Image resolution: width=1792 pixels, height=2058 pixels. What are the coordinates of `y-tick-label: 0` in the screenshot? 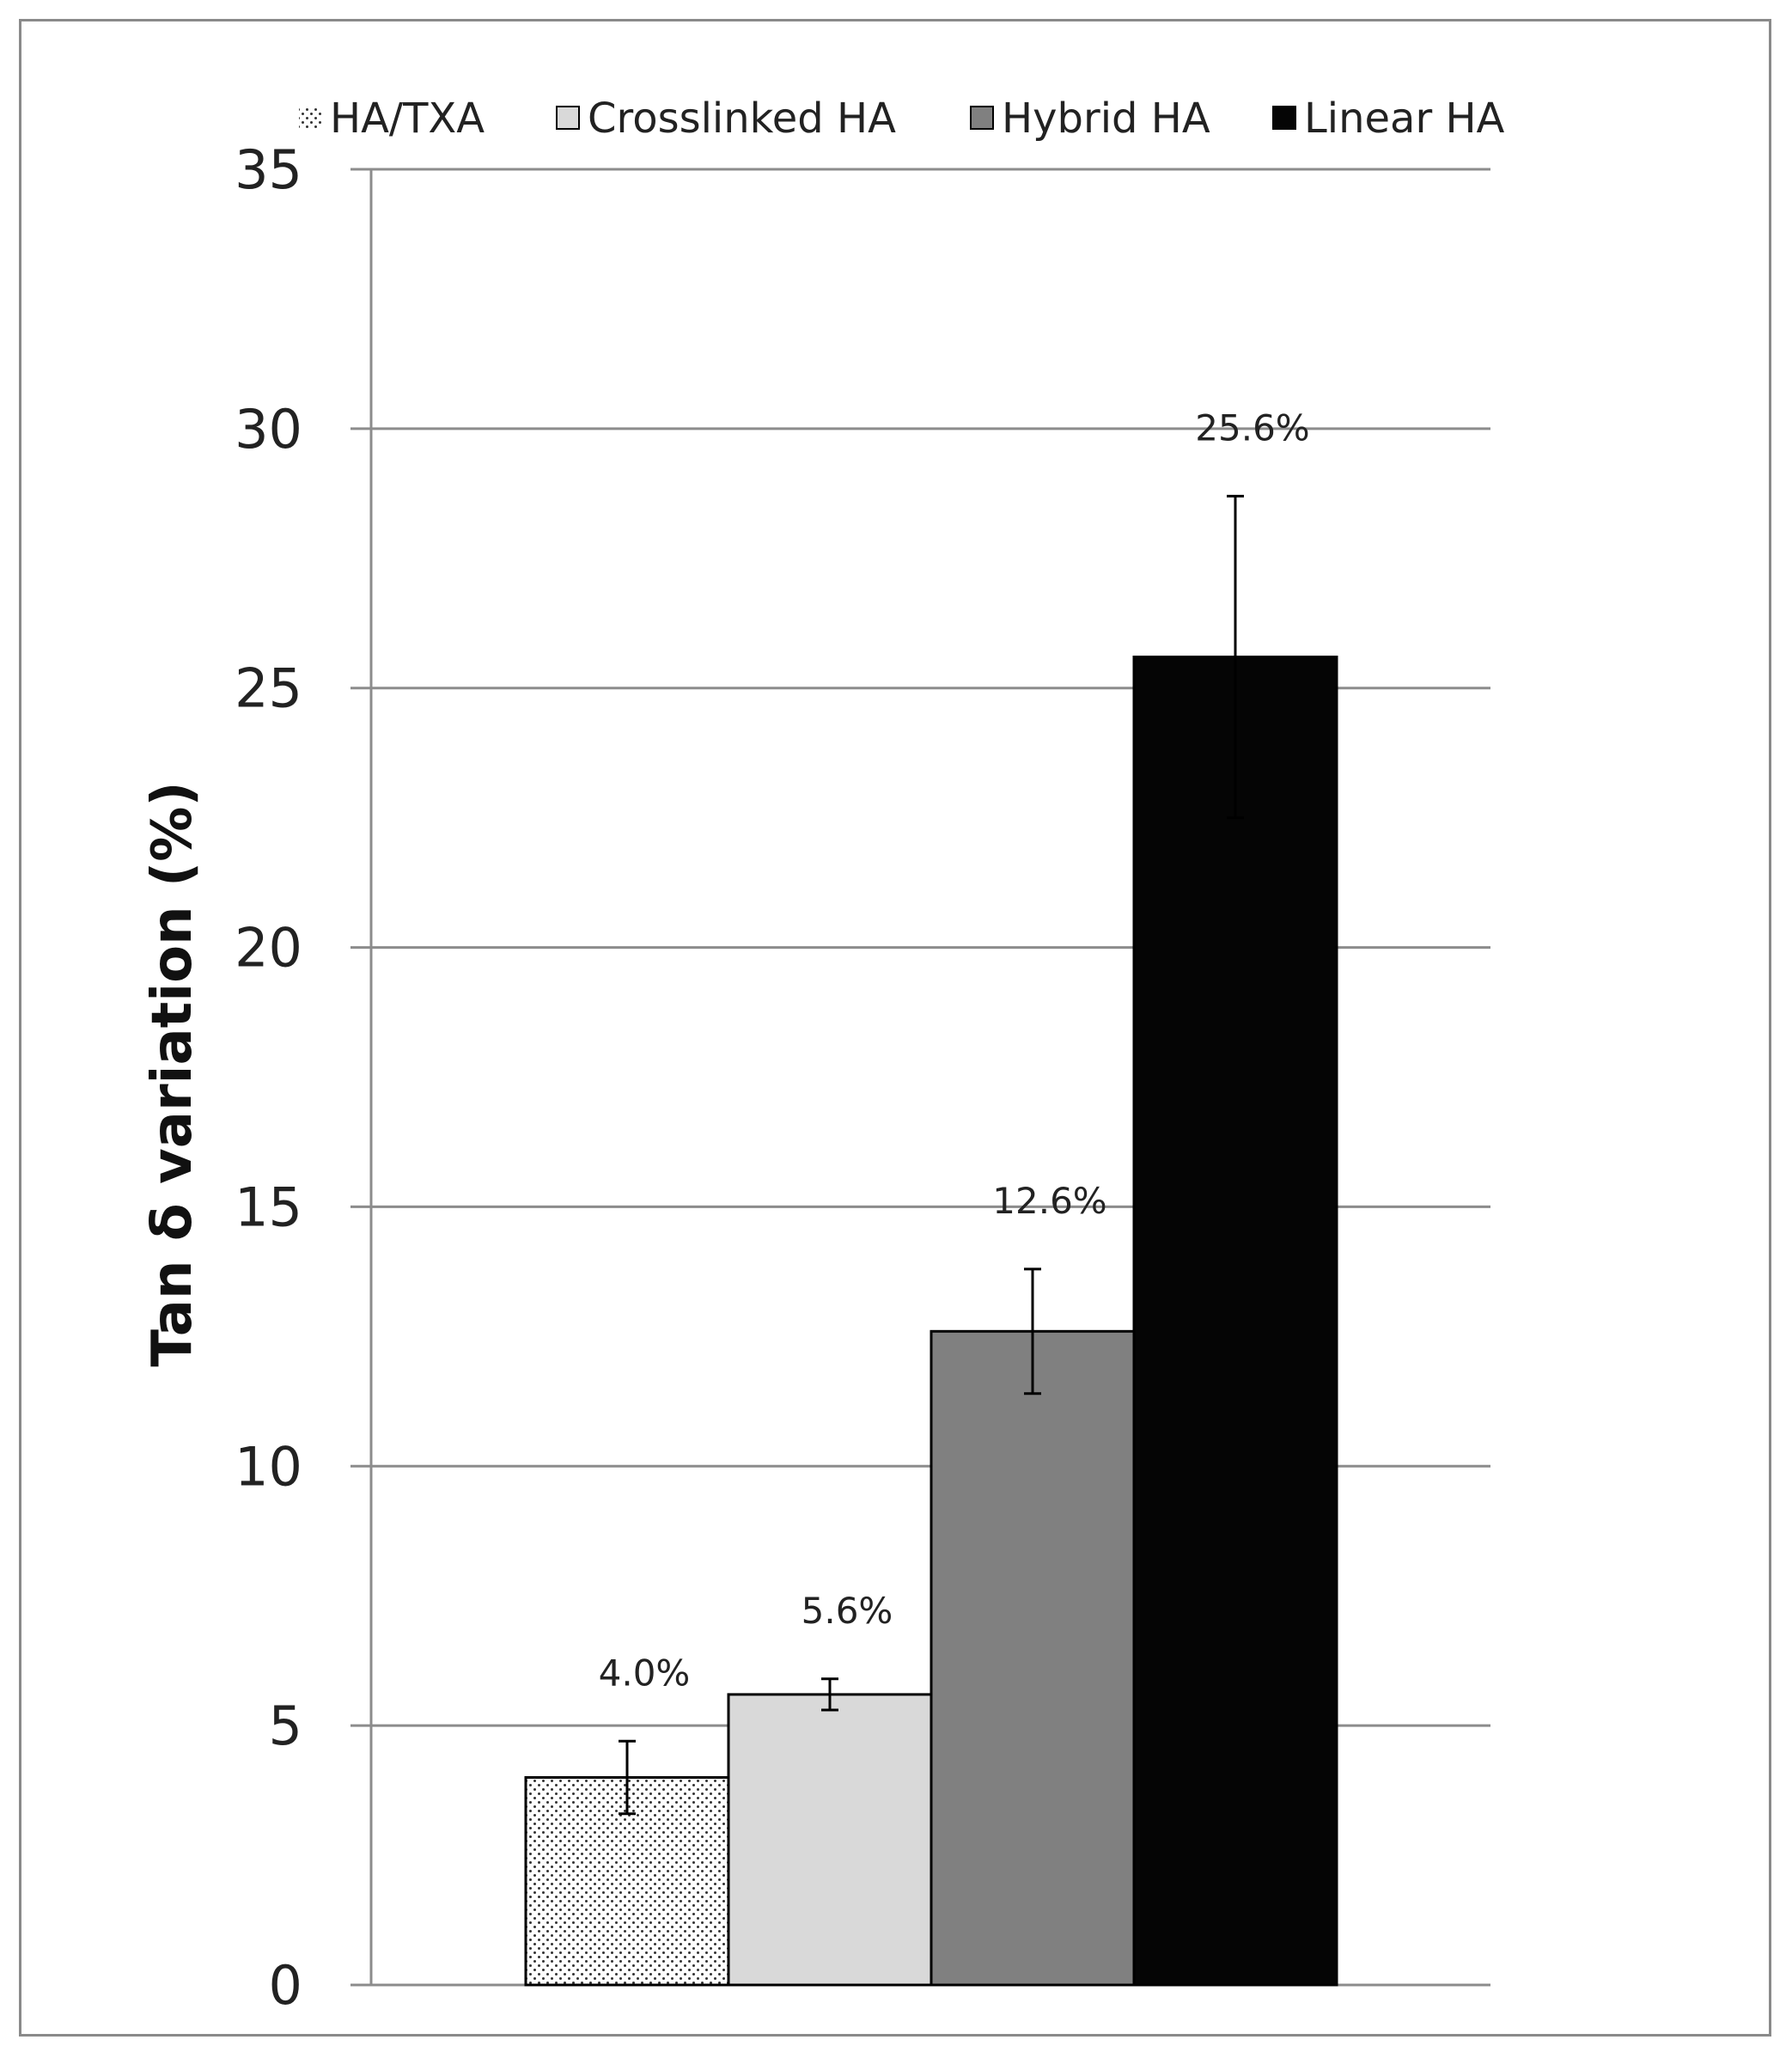 It's located at (285, 1985).